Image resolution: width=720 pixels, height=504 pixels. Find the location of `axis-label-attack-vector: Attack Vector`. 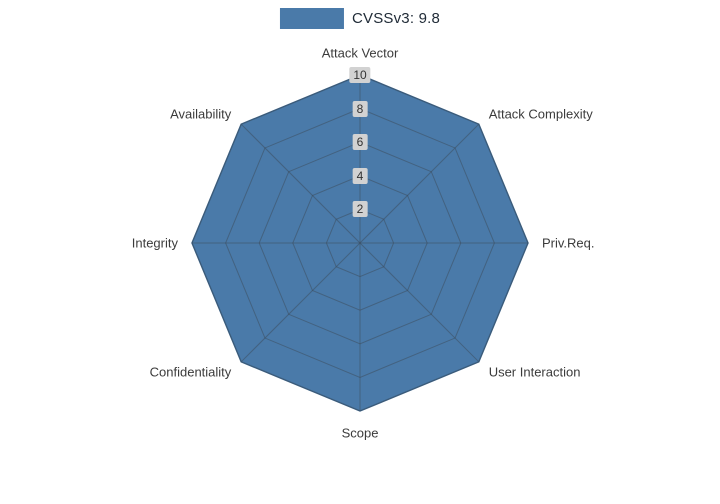

axis-label-attack-vector: Attack Vector is located at coordinates (360, 53).